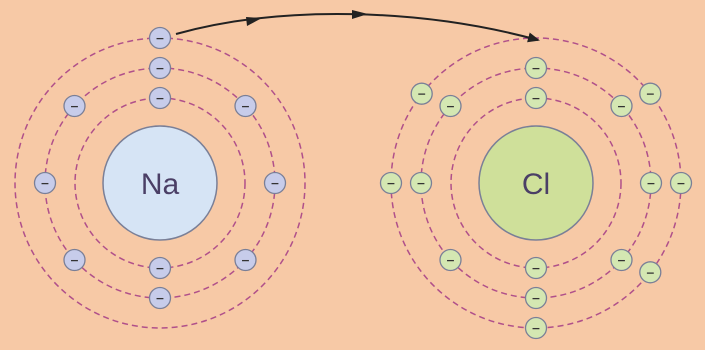 This screenshot has width=705, height=350. I want to click on electron-transfer-arrow, so click(357, 28).